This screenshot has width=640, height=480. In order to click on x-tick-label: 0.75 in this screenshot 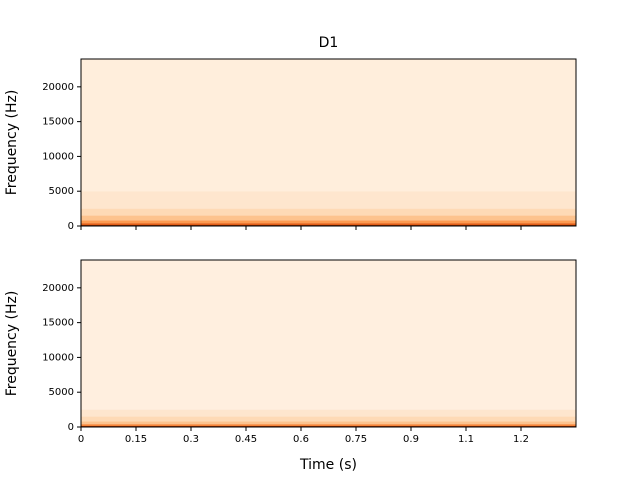, I will do `click(356, 439)`.